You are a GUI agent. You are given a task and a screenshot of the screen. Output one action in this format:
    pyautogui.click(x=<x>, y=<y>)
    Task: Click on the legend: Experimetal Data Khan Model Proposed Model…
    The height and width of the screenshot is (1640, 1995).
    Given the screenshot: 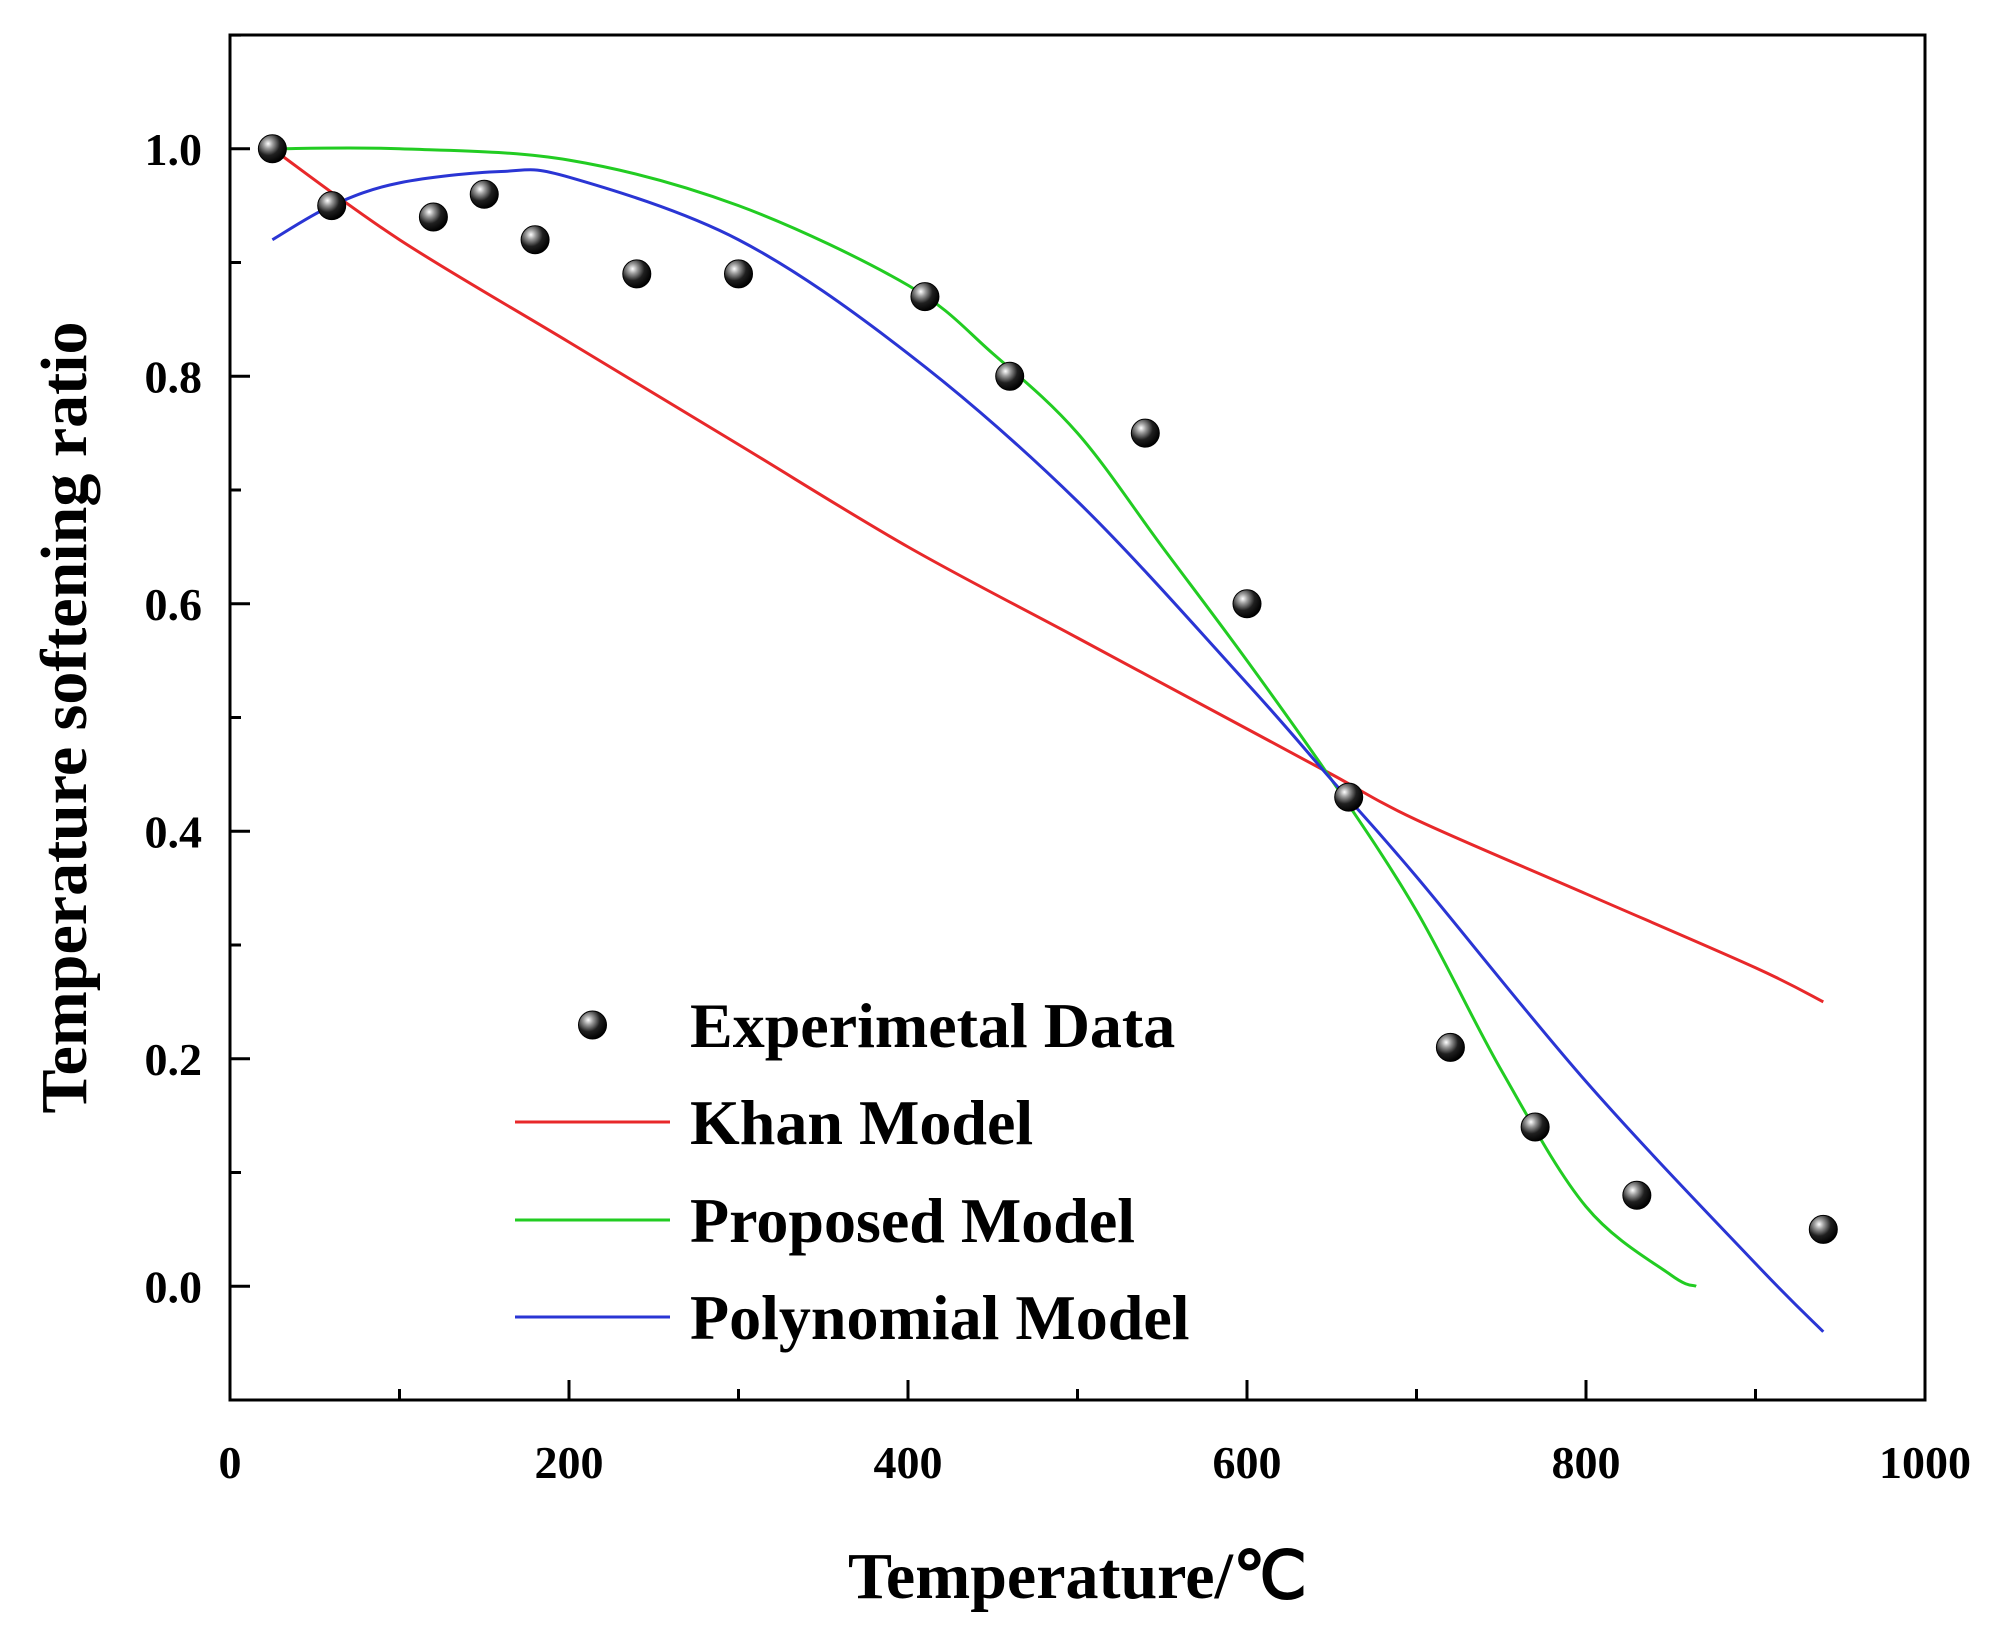 What is the action you would take?
    pyautogui.click(x=852, y=1171)
    